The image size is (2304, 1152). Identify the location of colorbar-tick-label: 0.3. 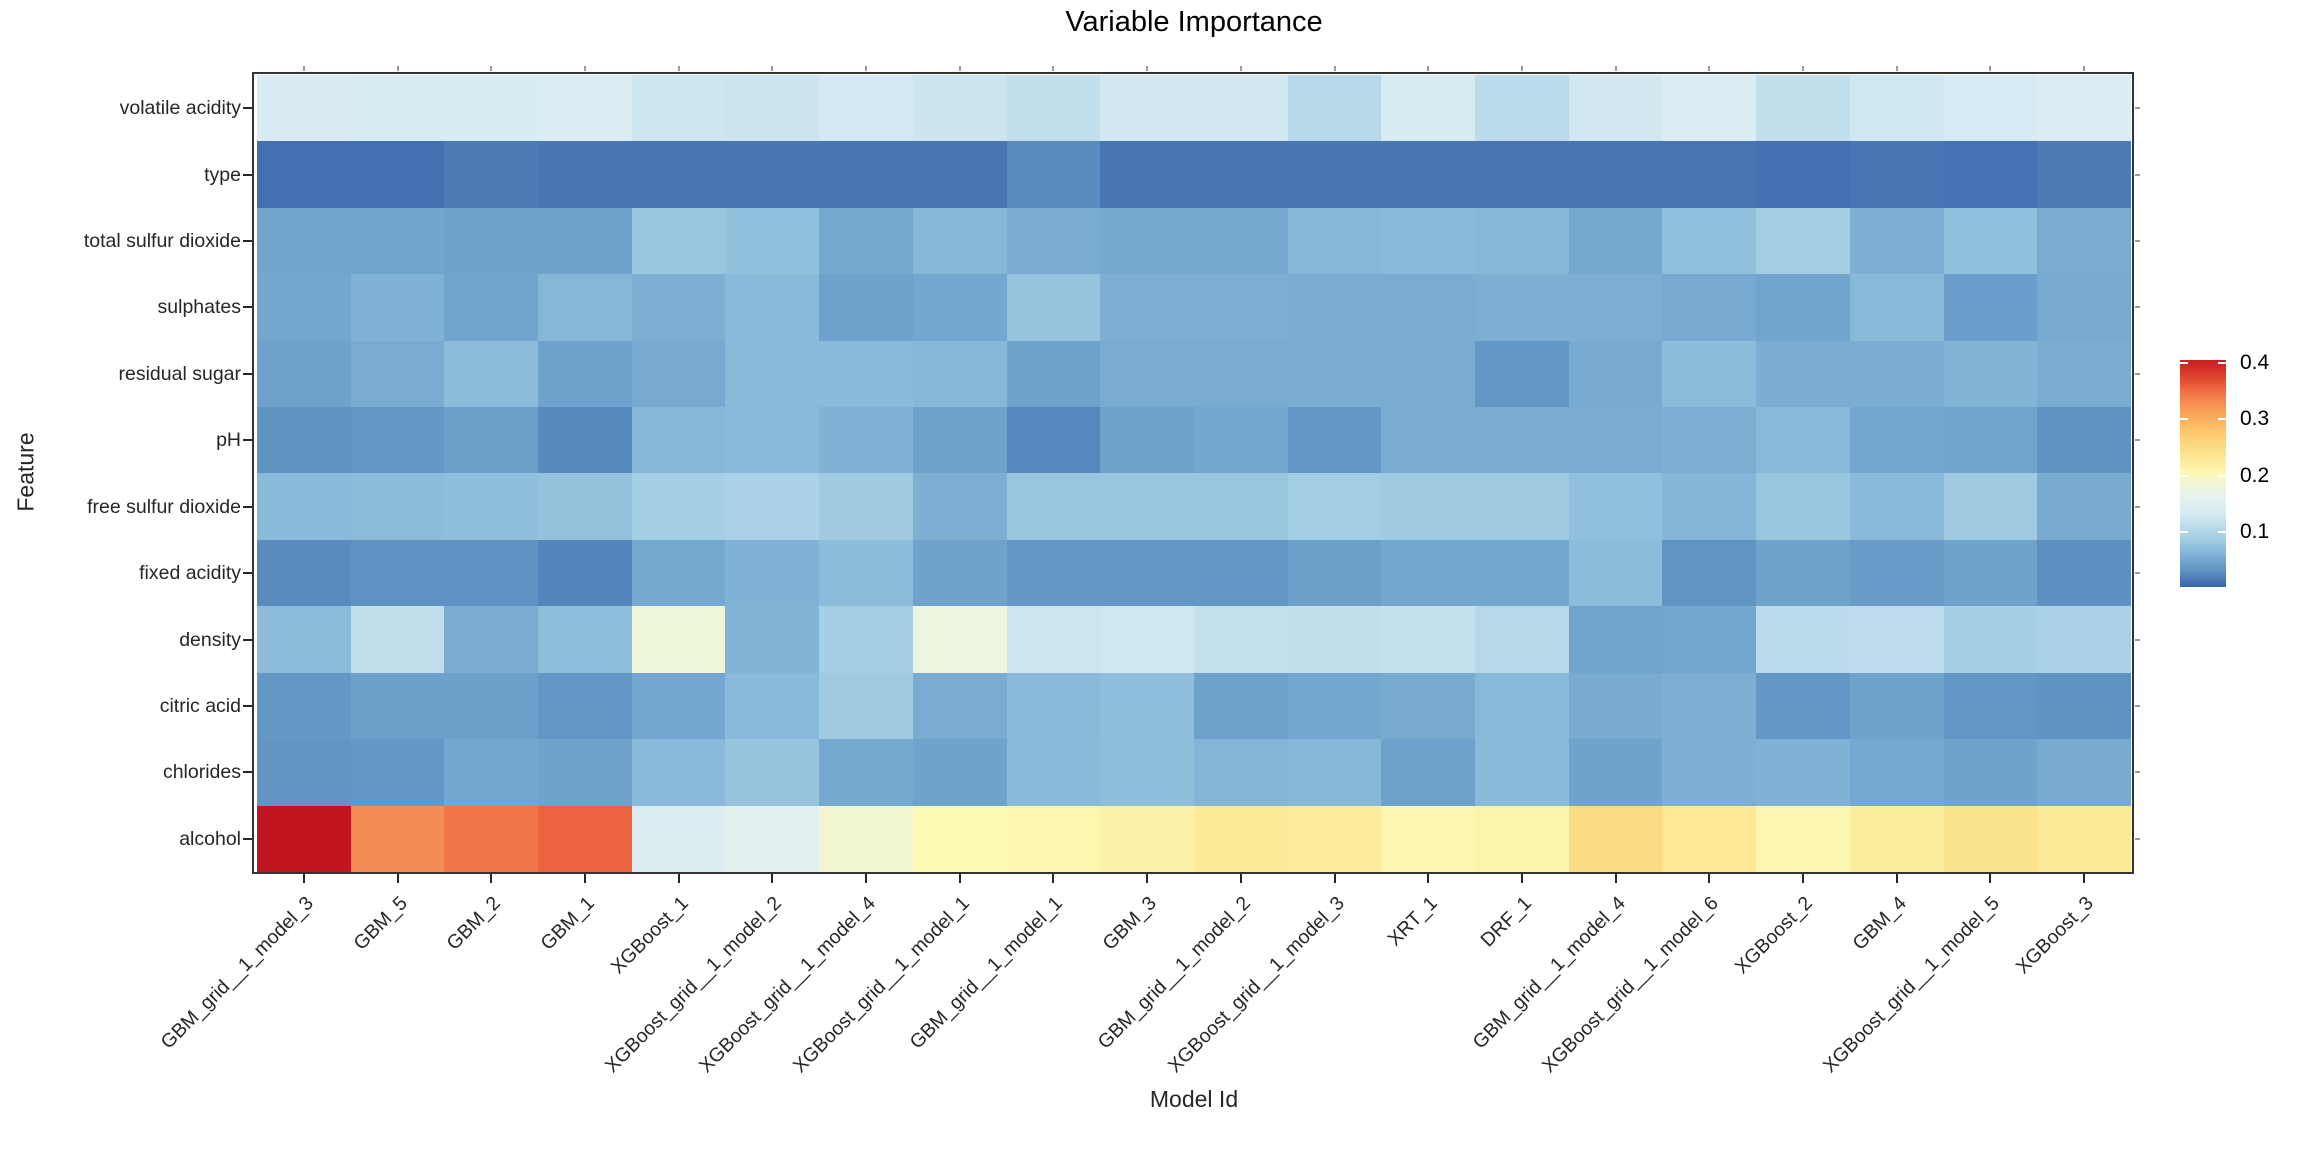
(2255, 419).